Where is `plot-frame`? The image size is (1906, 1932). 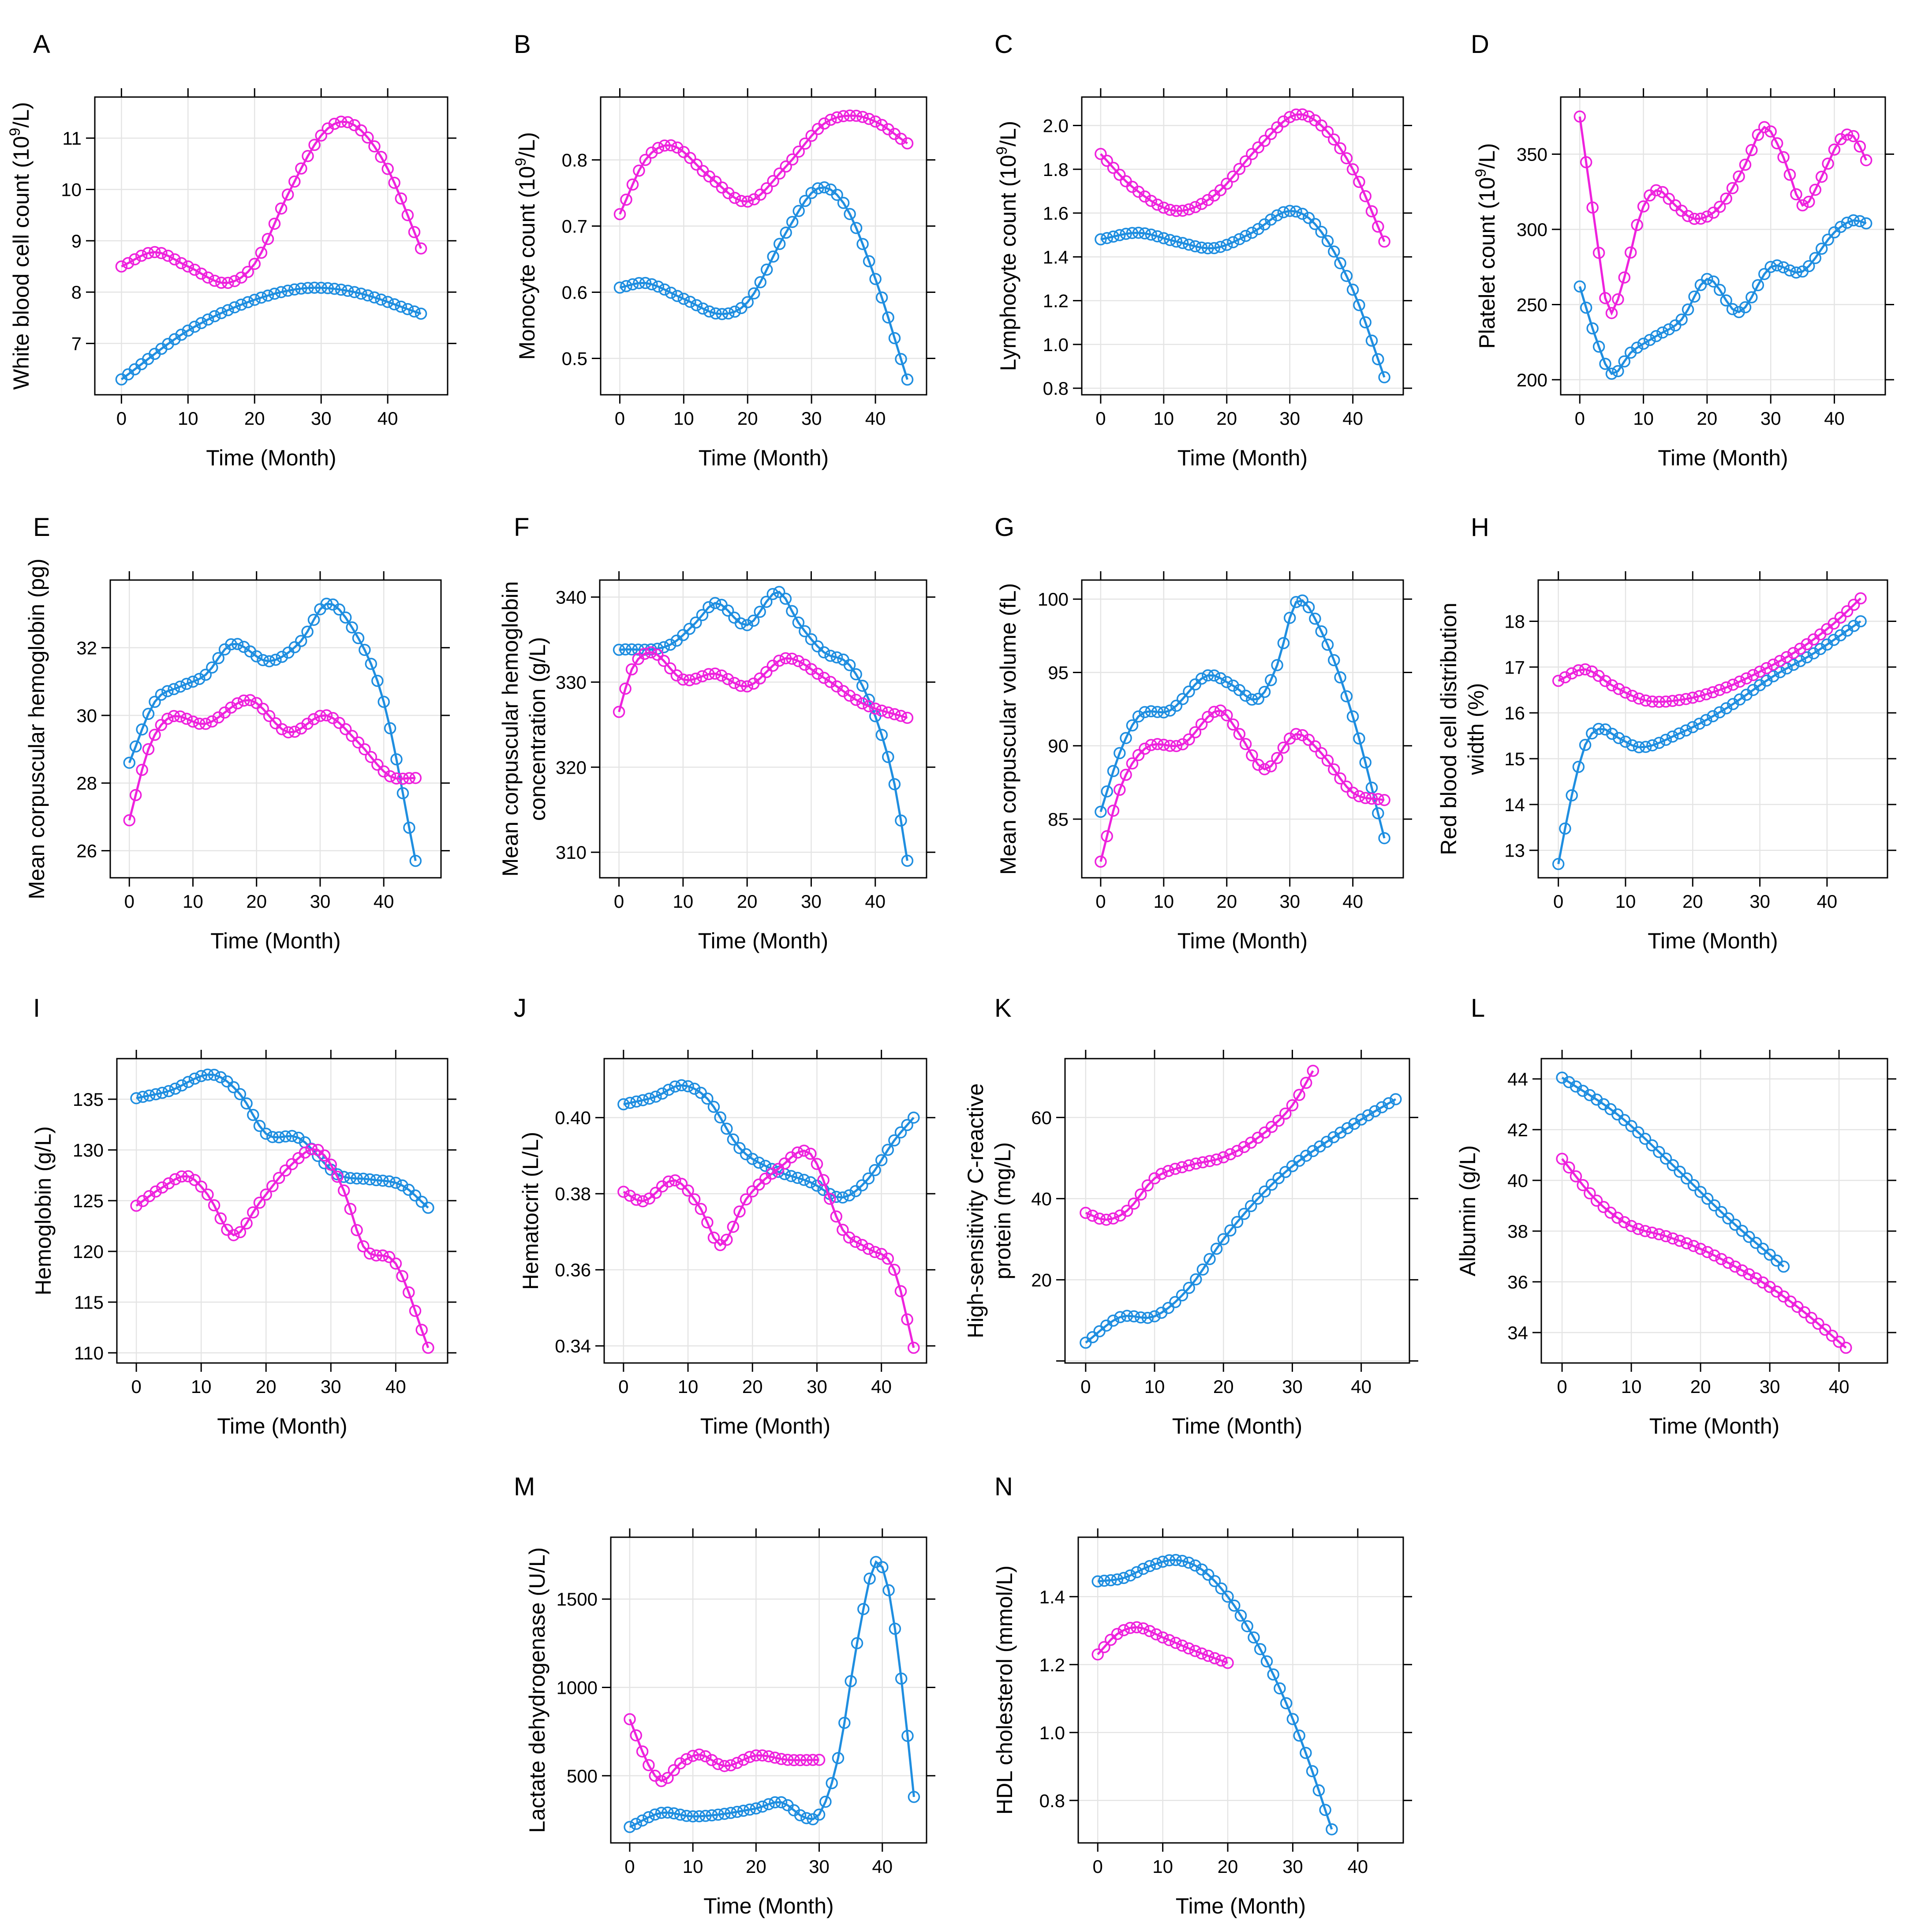 plot-frame is located at coordinates (271, 246).